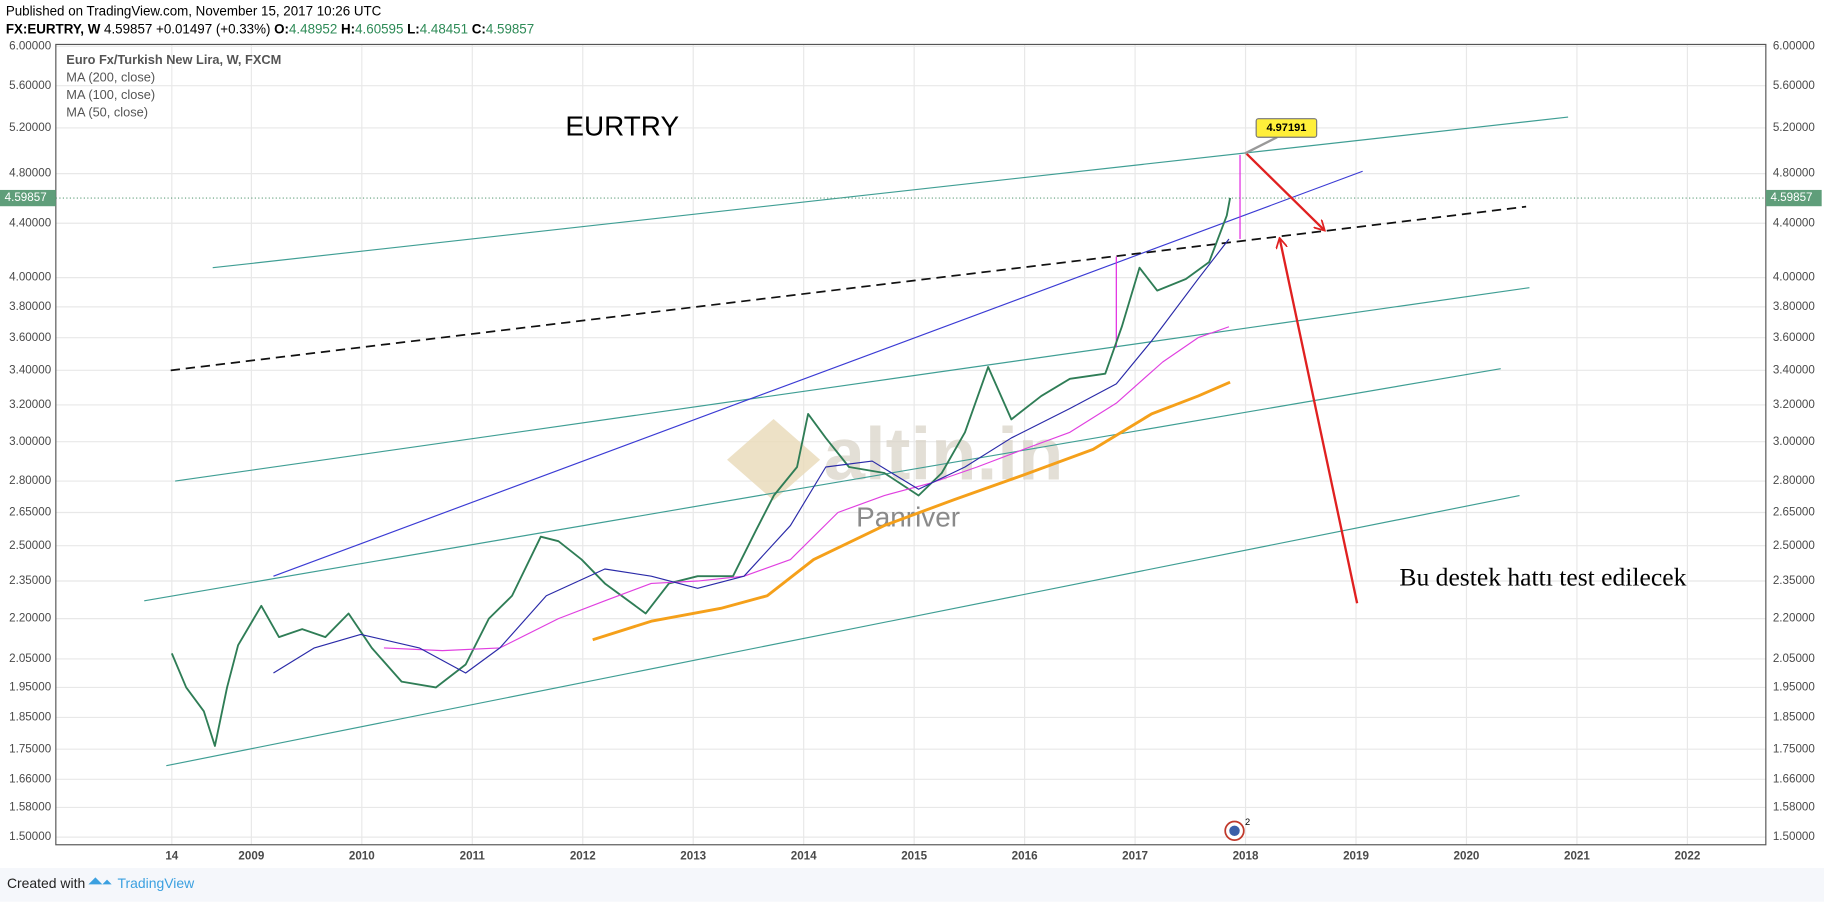  I want to click on last-price-box, so click(28, 198).